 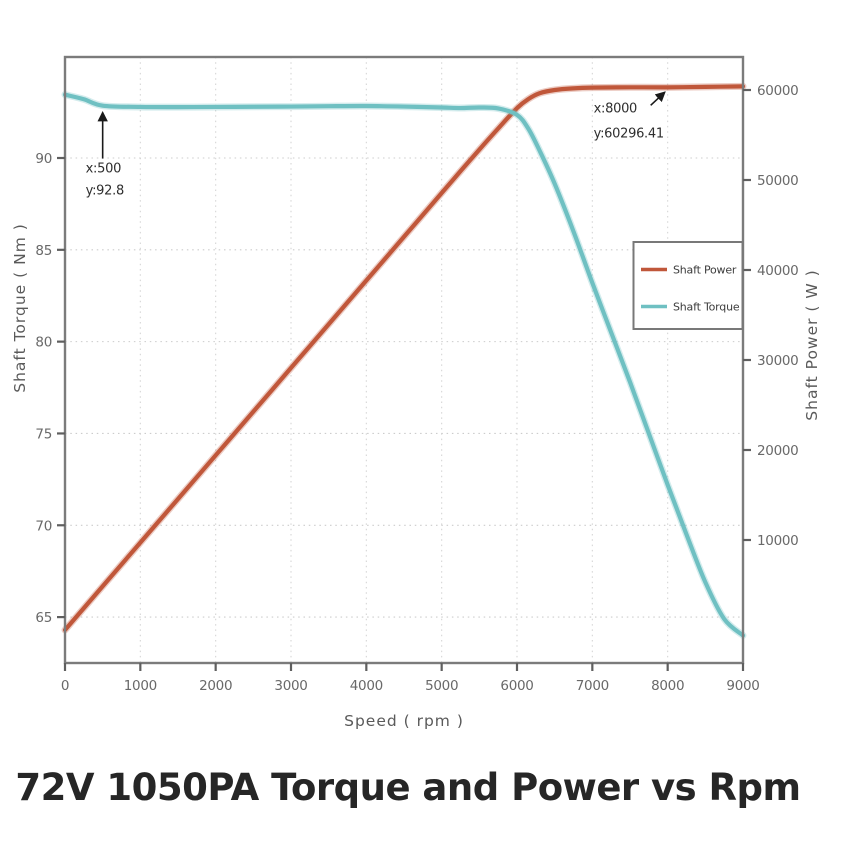 I want to click on x-tick-label: 3000, so click(x=290, y=686).